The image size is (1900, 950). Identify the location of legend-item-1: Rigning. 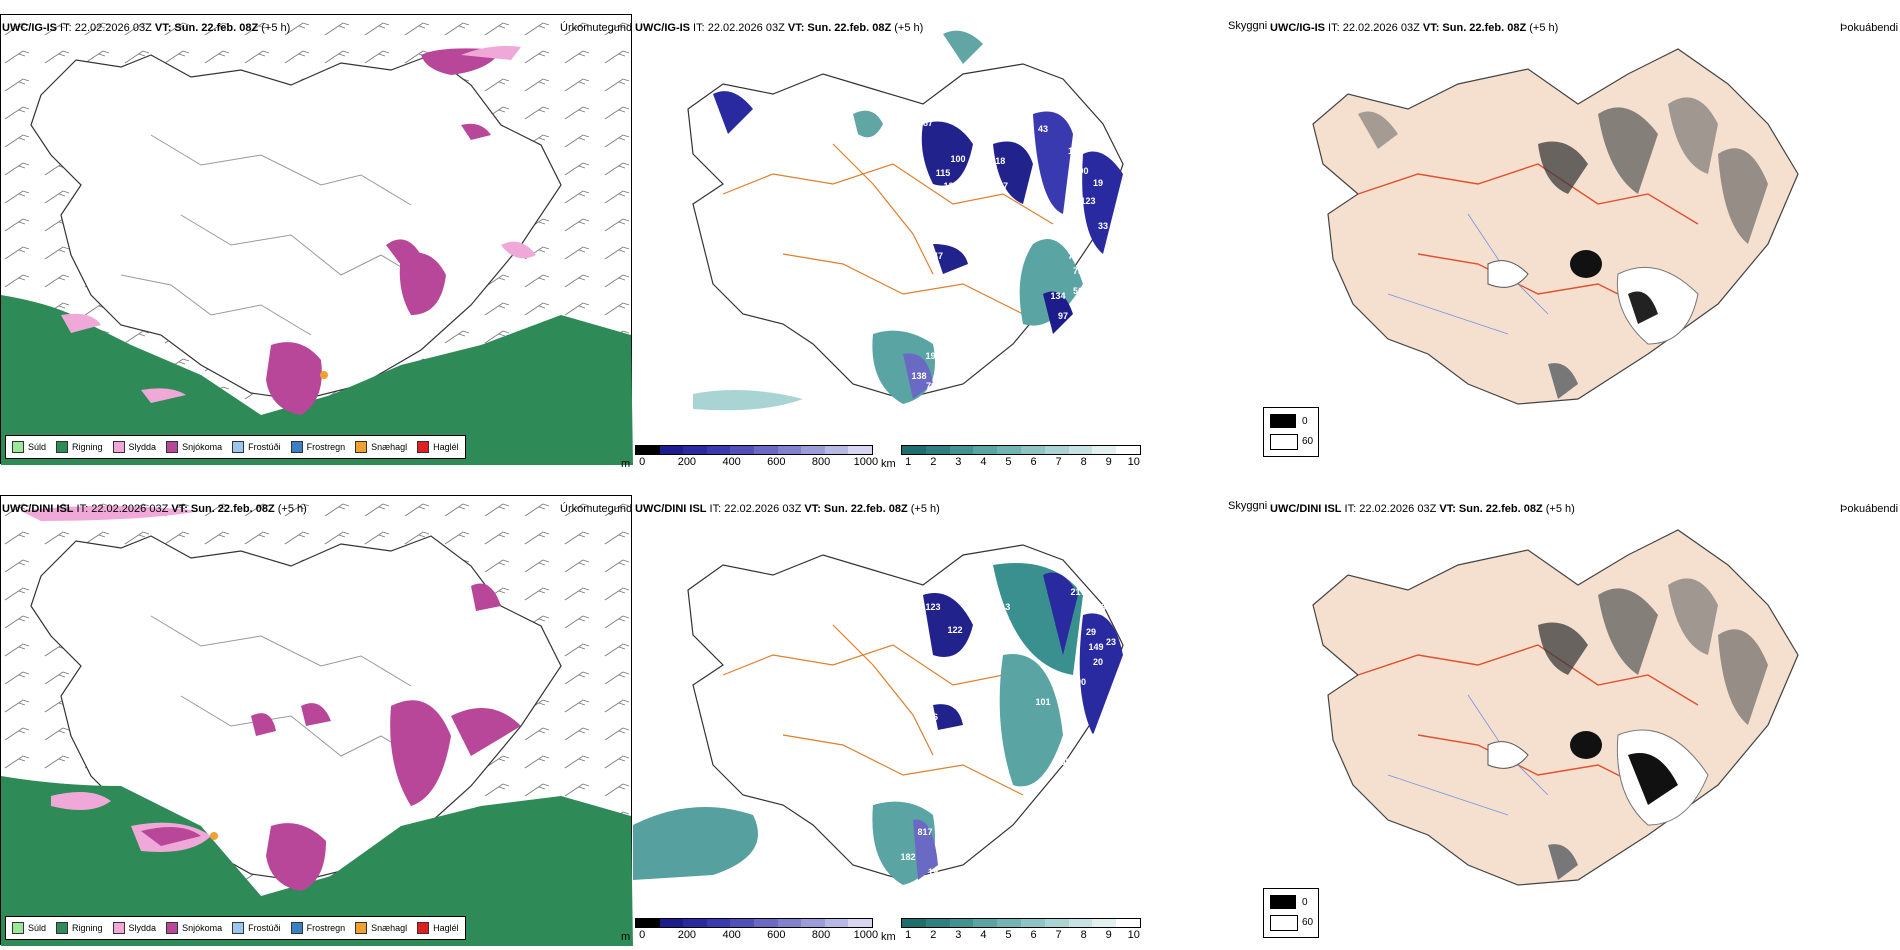
(79, 928).